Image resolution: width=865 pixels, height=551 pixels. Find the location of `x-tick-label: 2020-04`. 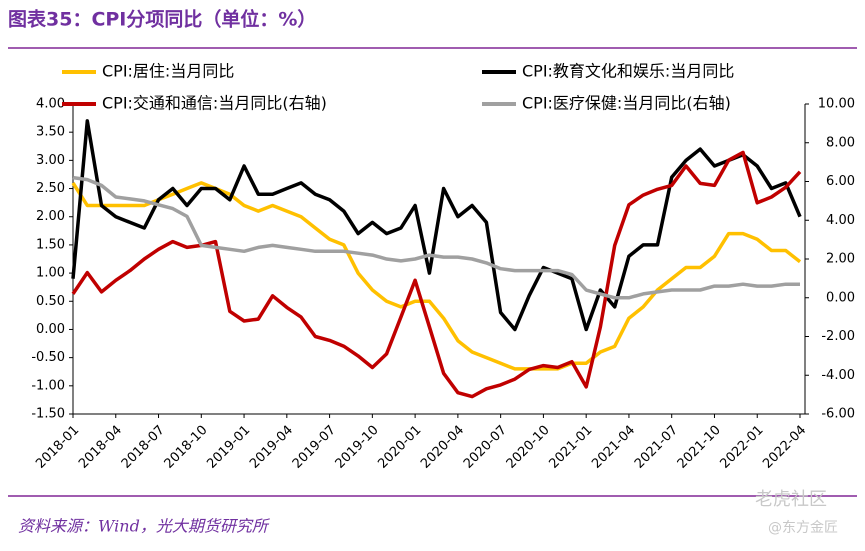

x-tick-label: 2020-04 is located at coordinates (442, 447).